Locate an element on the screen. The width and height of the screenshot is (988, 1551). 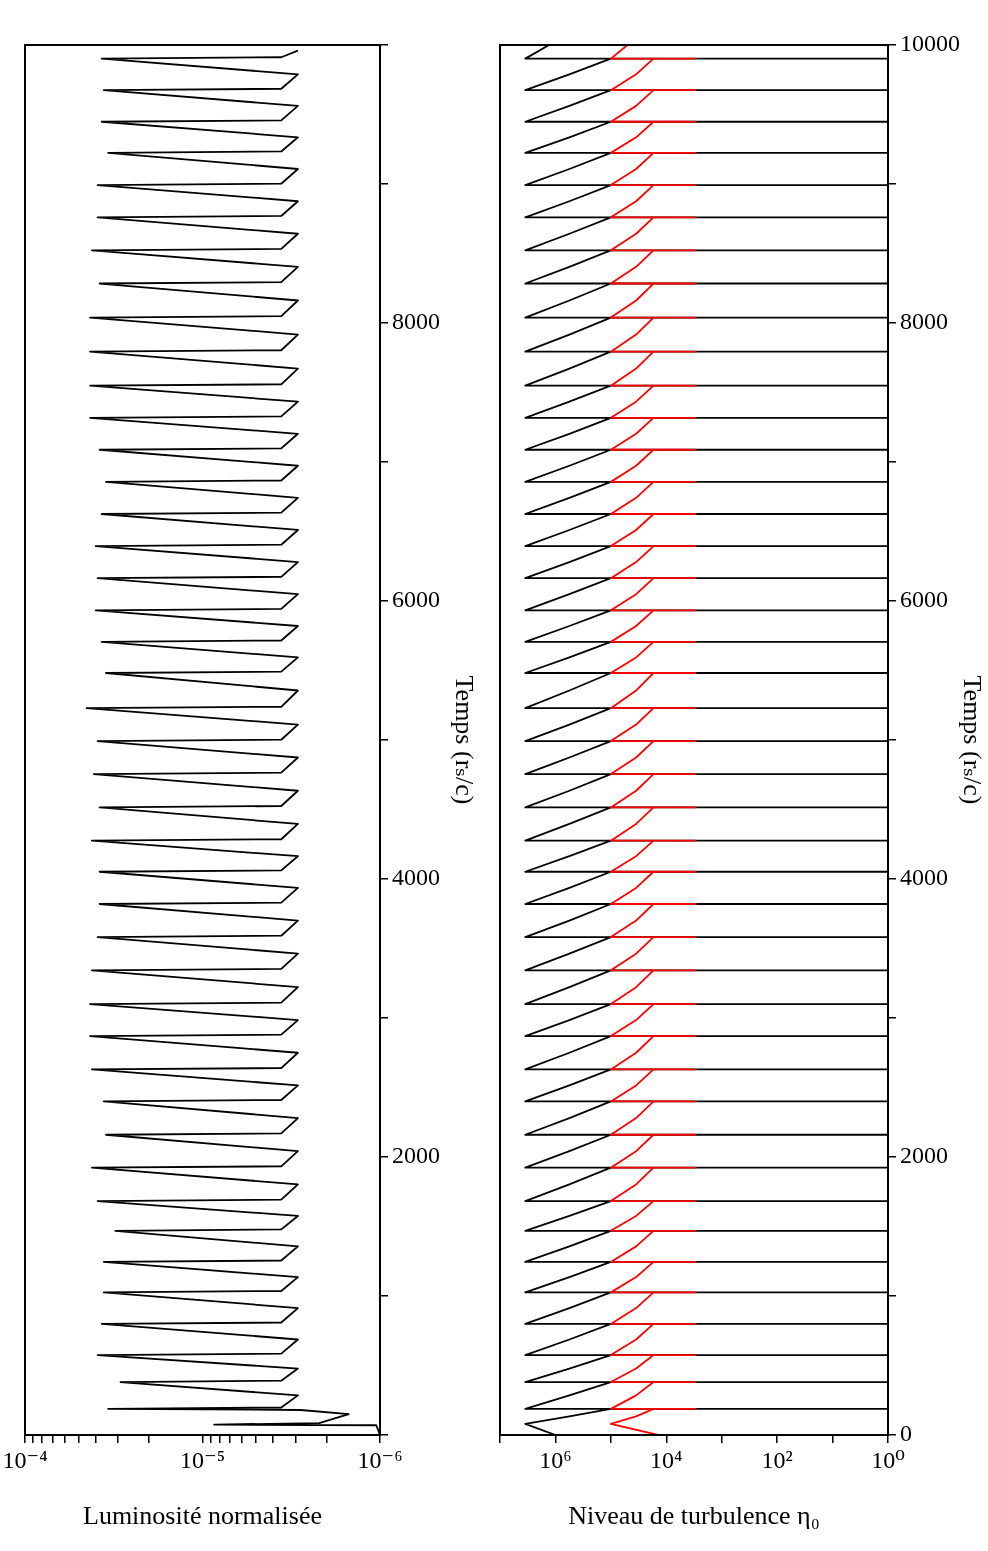
x-axis-title: Niveau de turbulence η₀ is located at coordinates (694, 1516).